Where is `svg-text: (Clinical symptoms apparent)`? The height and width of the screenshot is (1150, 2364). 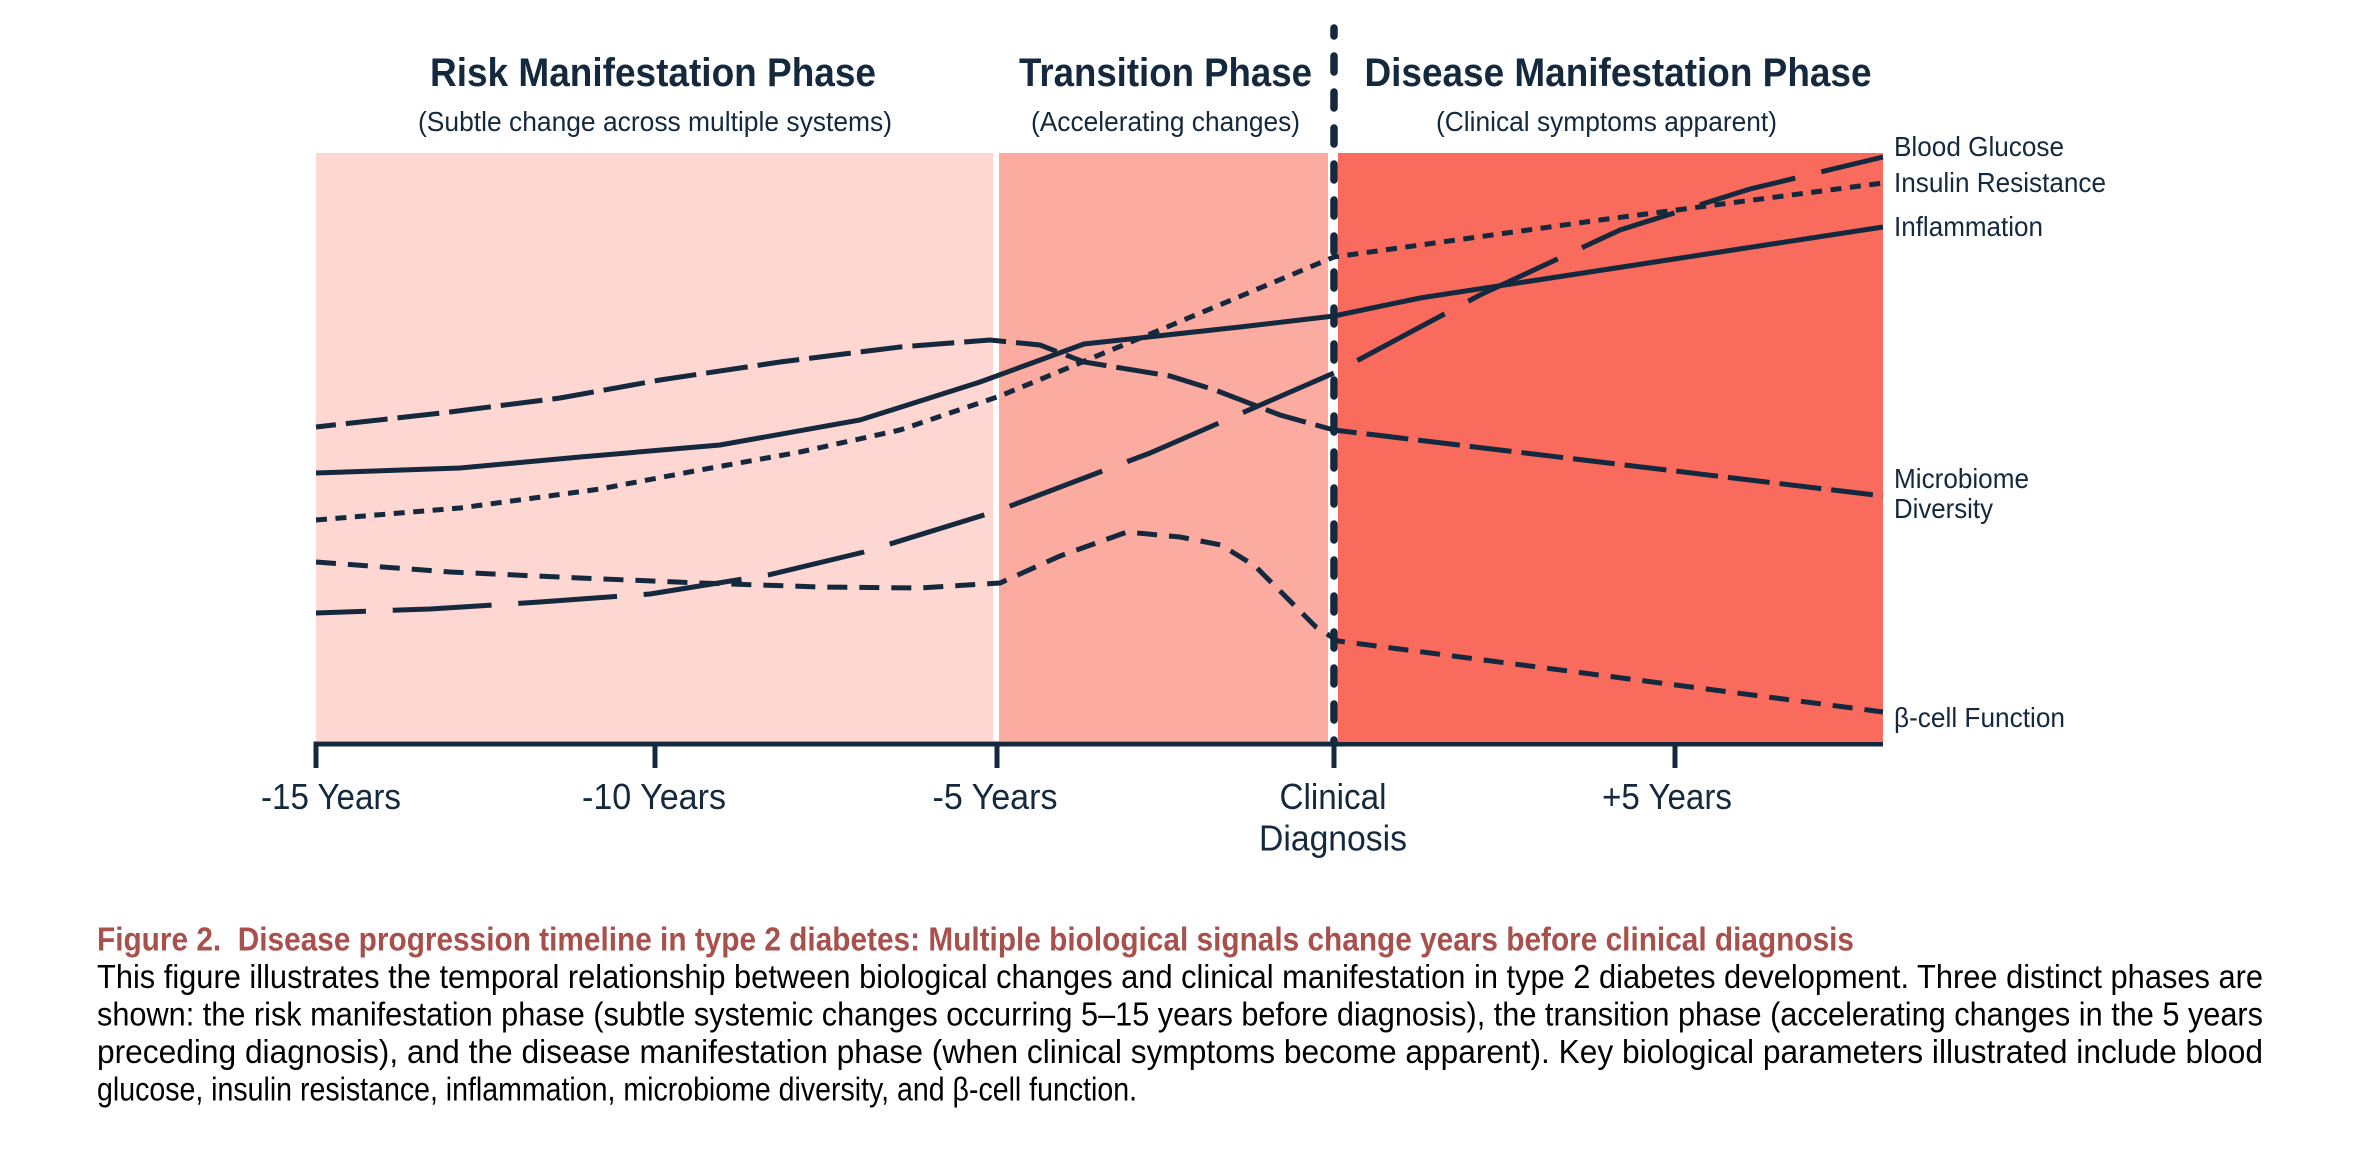
svg-text: (Clinical symptoms apparent) is located at coordinates (1606, 121).